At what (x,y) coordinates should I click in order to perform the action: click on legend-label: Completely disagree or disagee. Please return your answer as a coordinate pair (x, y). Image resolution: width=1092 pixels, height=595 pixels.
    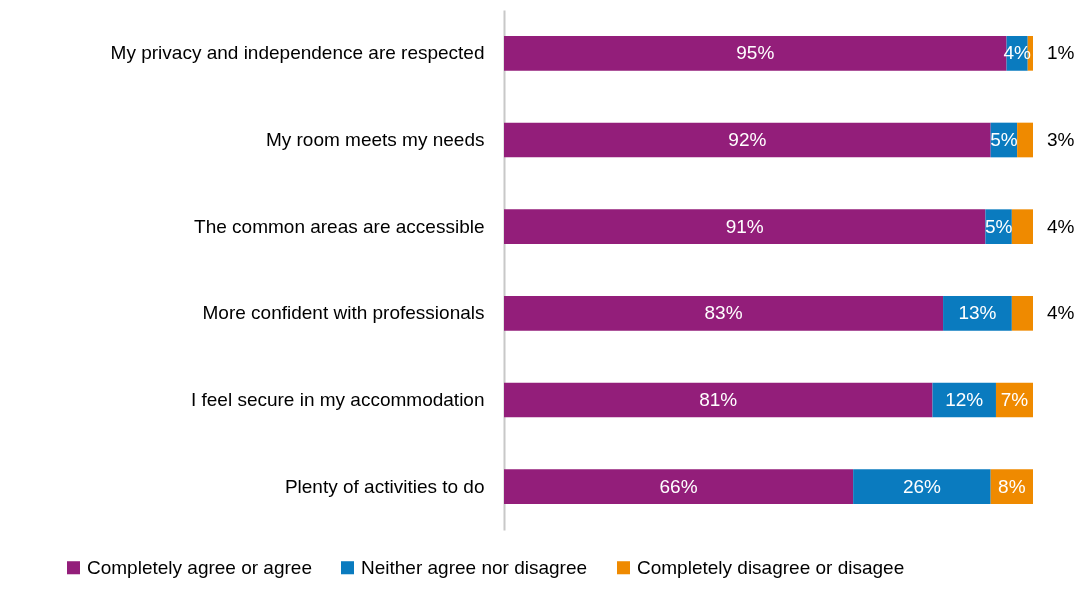
    Looking at the image, I should click on (771, 567).